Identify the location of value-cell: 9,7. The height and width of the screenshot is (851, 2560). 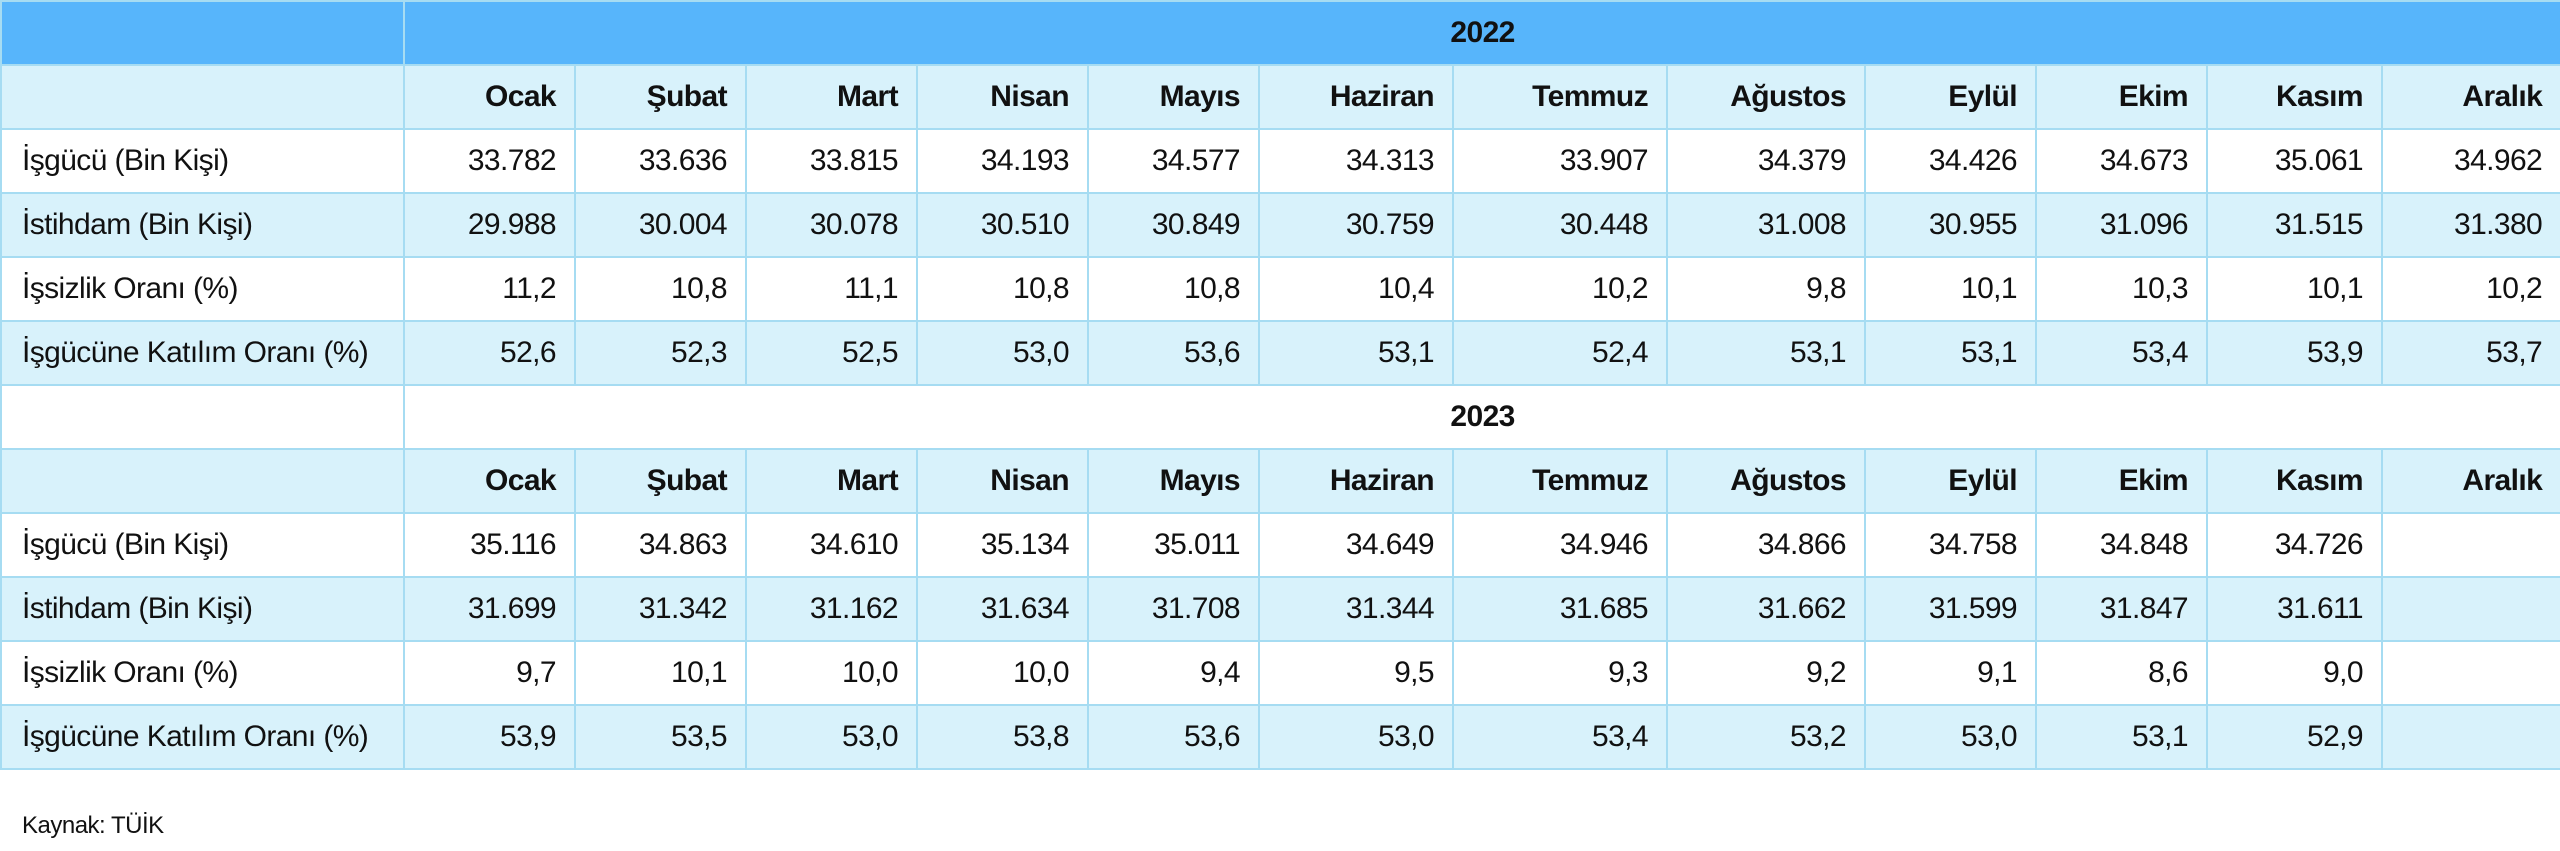
(489, 673).